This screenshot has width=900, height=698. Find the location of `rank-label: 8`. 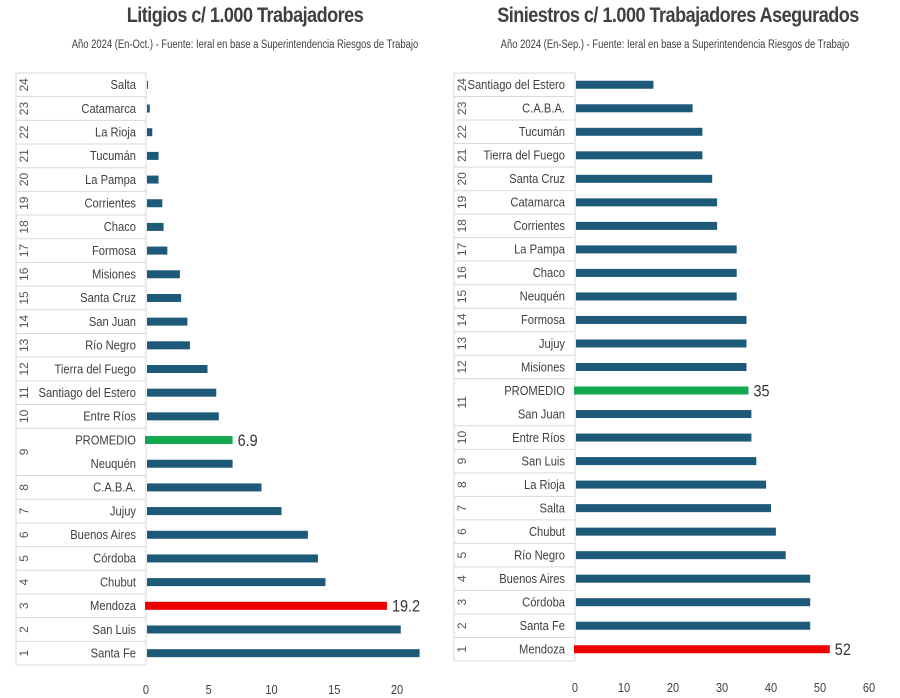

rank-label: 8 is located at coordinates (462, 484).